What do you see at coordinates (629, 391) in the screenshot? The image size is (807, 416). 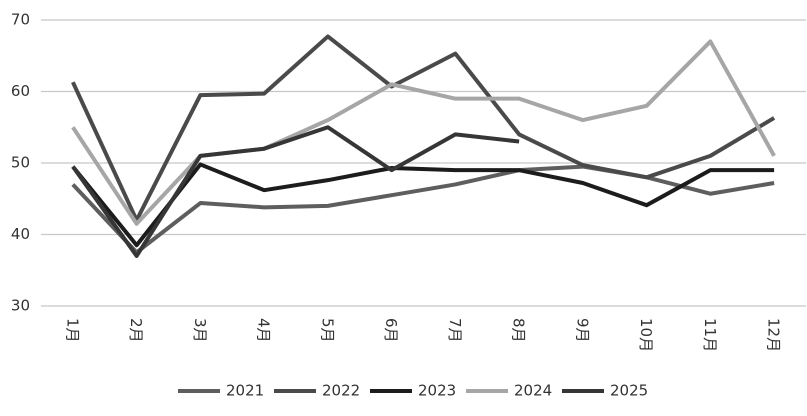 I see `legend-label: 2025` at bounding box center [629, 391].